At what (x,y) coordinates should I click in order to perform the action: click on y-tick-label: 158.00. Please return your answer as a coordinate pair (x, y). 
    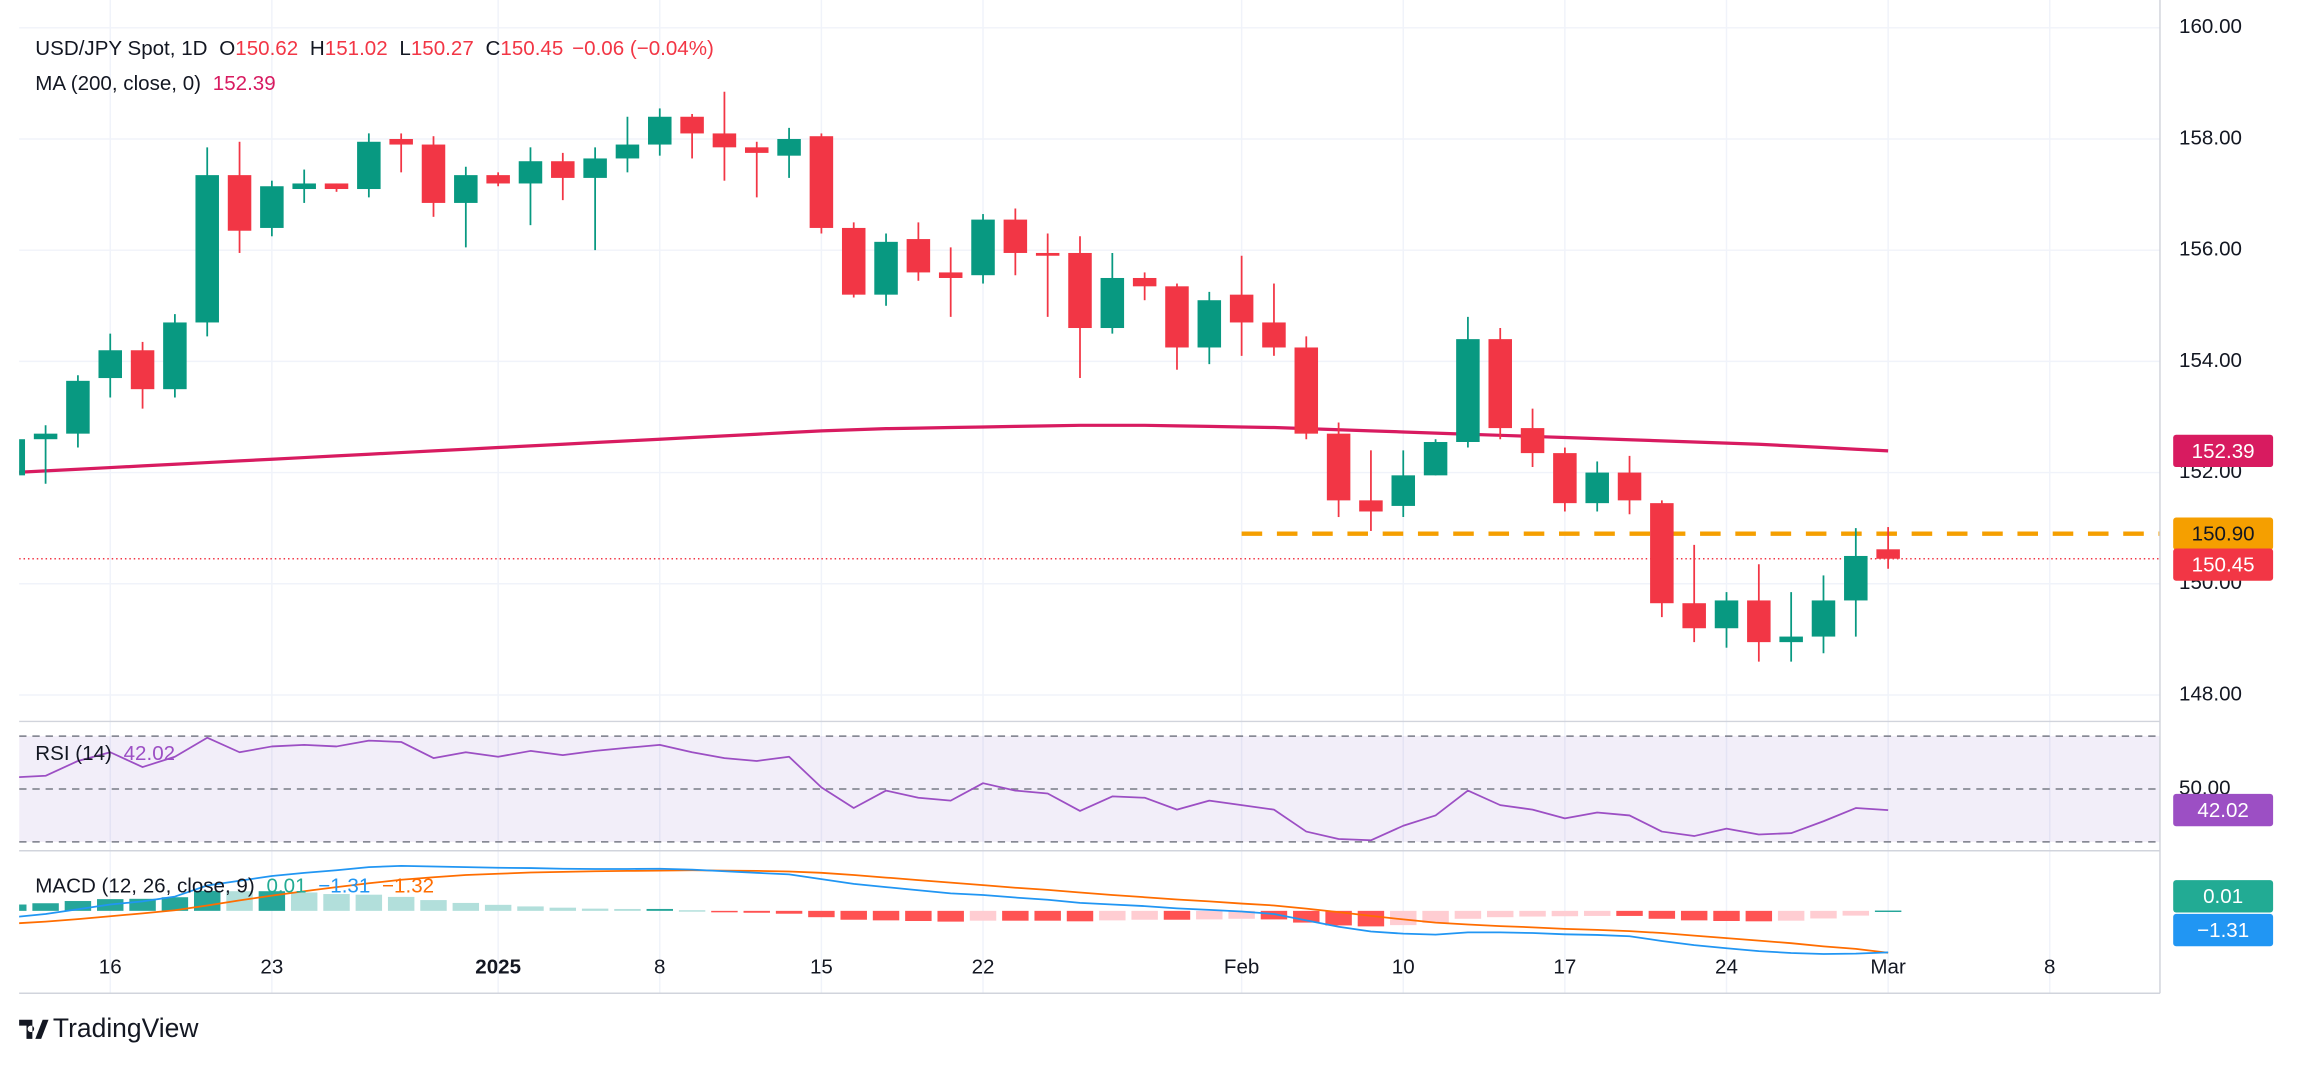
    Looking at the image, I should click on (2210, 137).